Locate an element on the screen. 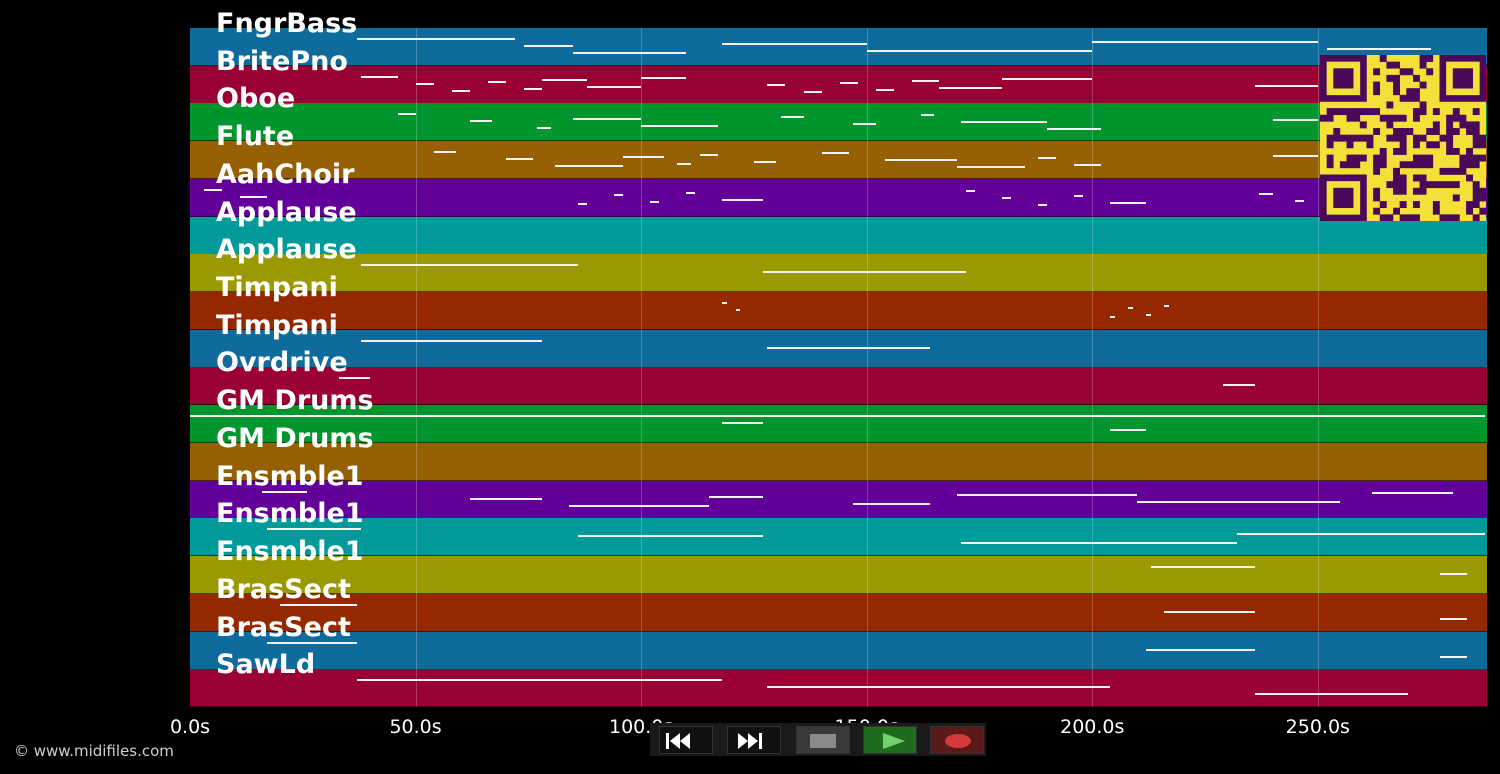 Image resolution: width=1500 pixels, height=774 pixels. fast-forward-icon is located at coordinates (750, 741).